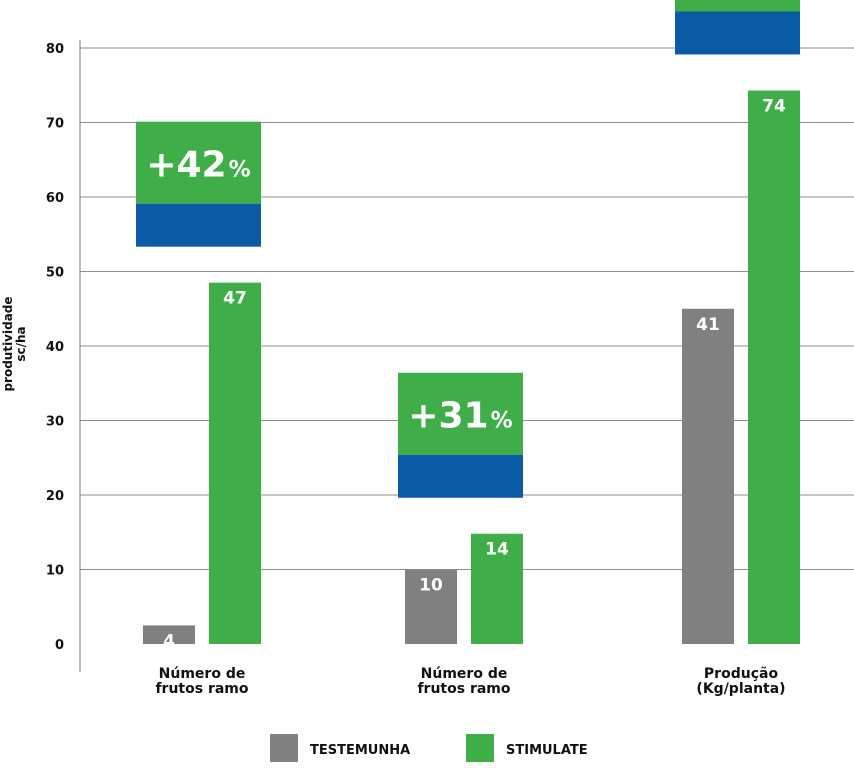  I want to click on legend: TESTEMUNHA STIMULATE, so click(429, 748).